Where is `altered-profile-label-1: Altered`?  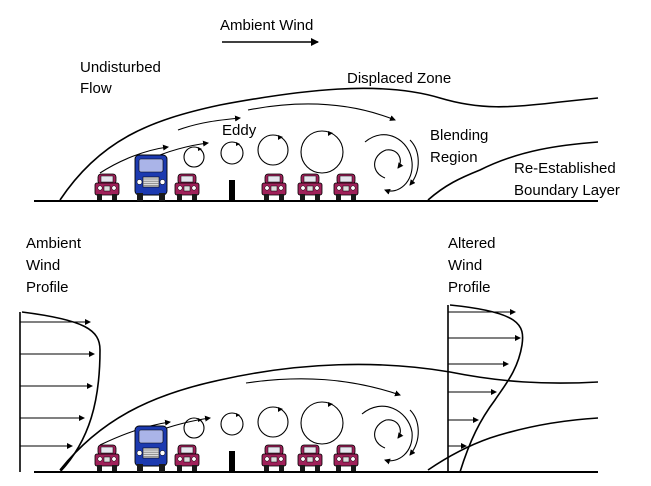
altered-profile-label-1: Altered is located at coordinates (472, 243).